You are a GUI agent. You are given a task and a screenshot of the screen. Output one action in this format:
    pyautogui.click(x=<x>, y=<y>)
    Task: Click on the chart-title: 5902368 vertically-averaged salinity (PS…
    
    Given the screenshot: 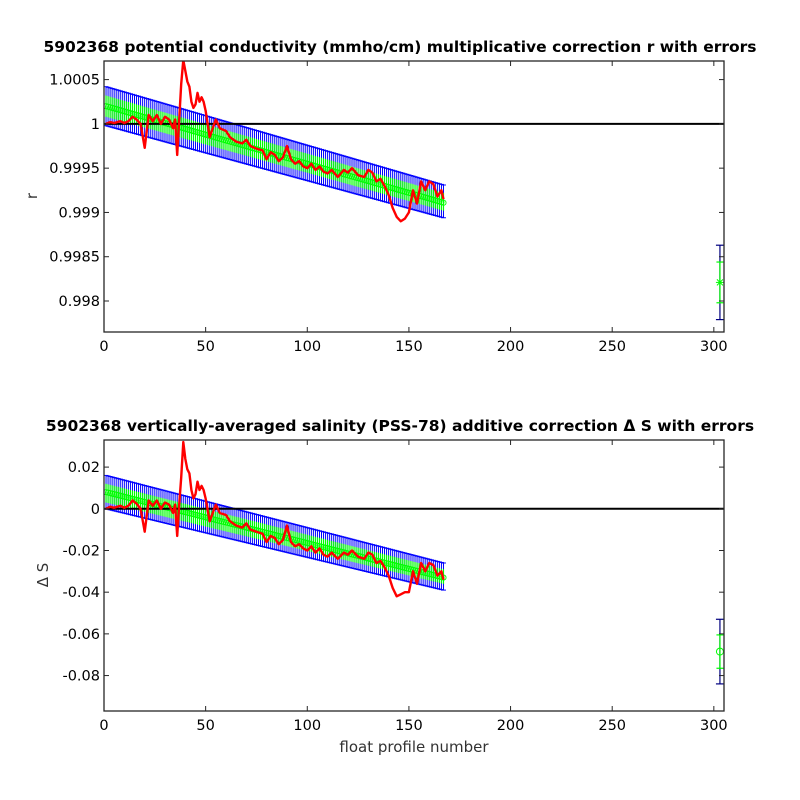 What is the action you would take?
    pyautogui.click(x=400, y=426)
    